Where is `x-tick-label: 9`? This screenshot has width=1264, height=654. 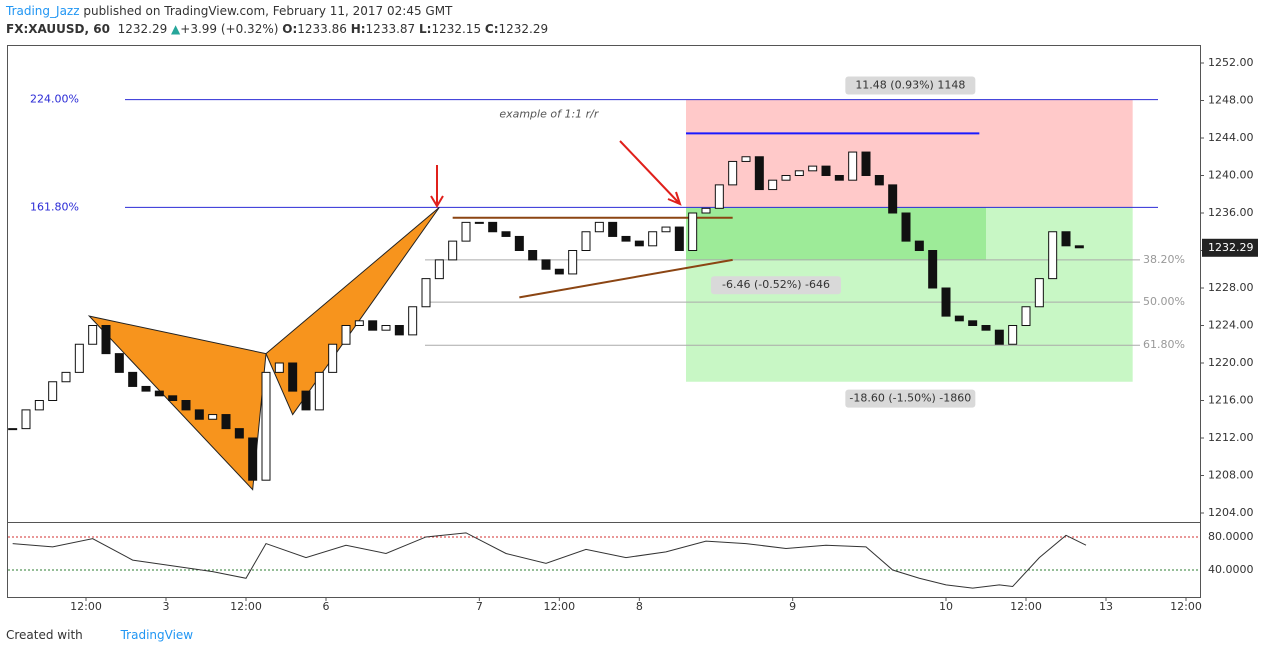
x-tick-label: 9 is located at coordinates (792, 606).